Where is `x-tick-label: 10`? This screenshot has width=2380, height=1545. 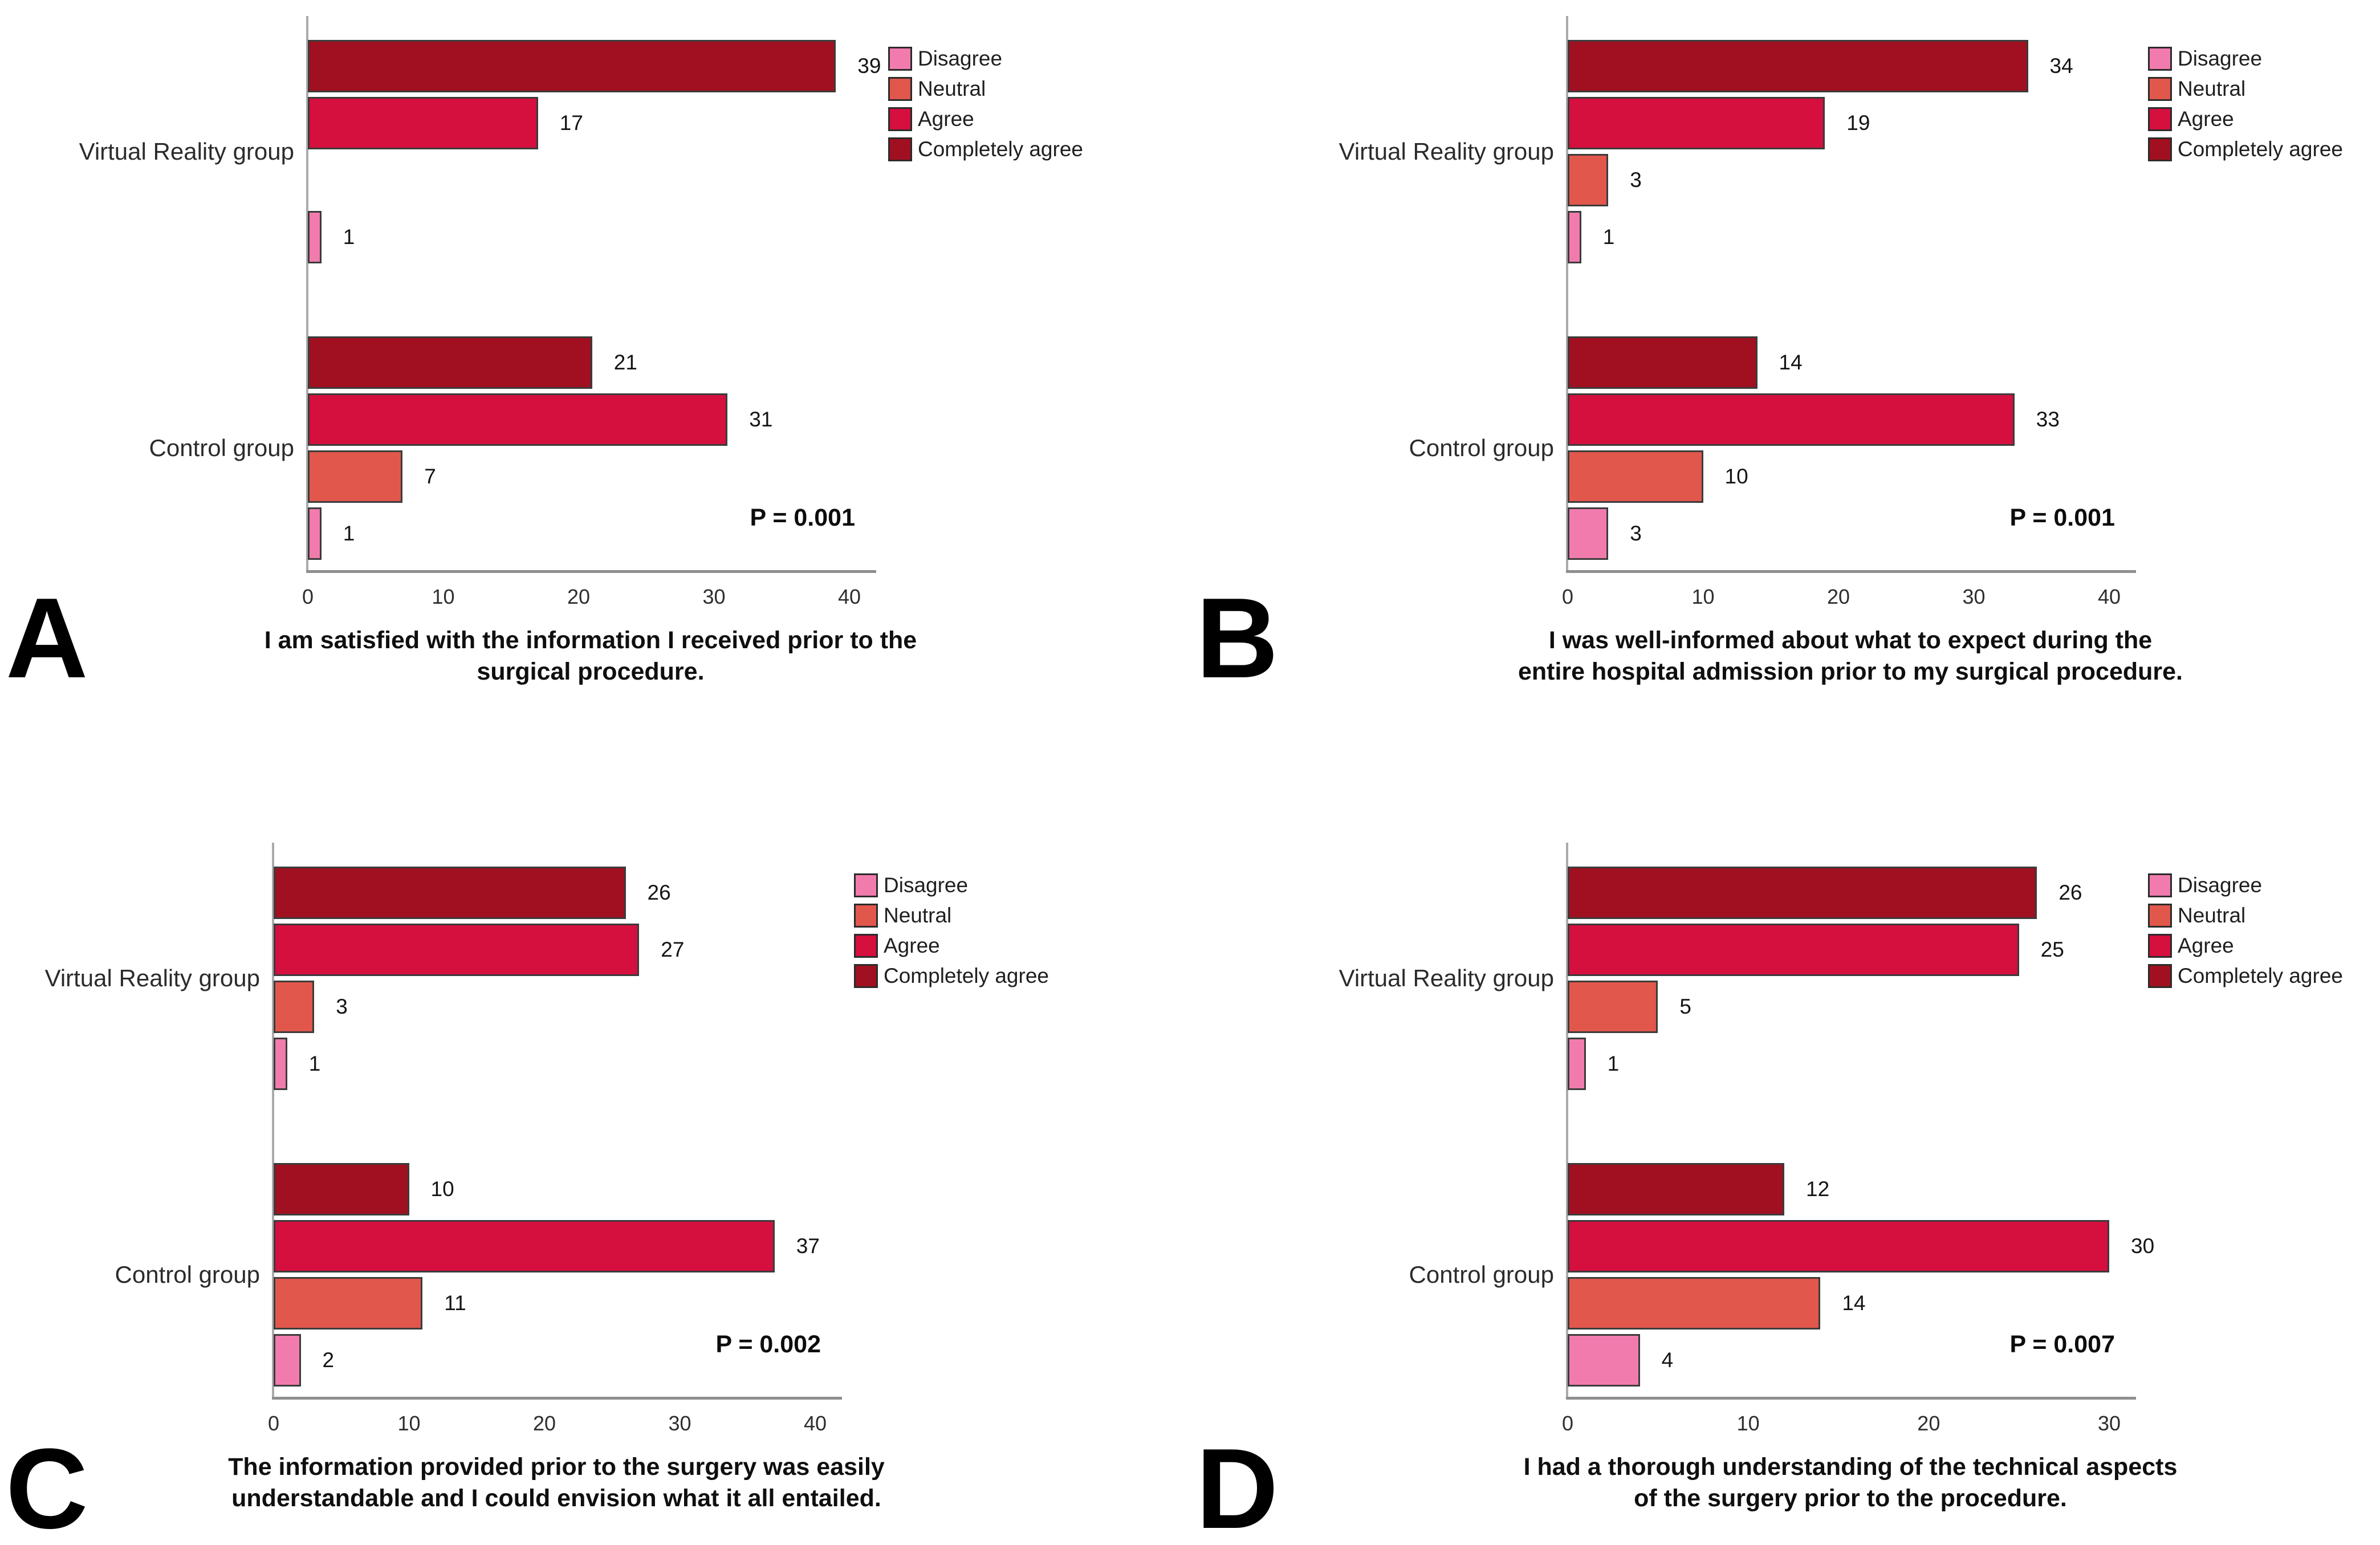 x-tick-label: 10 is located at coordinates (1703, 597).